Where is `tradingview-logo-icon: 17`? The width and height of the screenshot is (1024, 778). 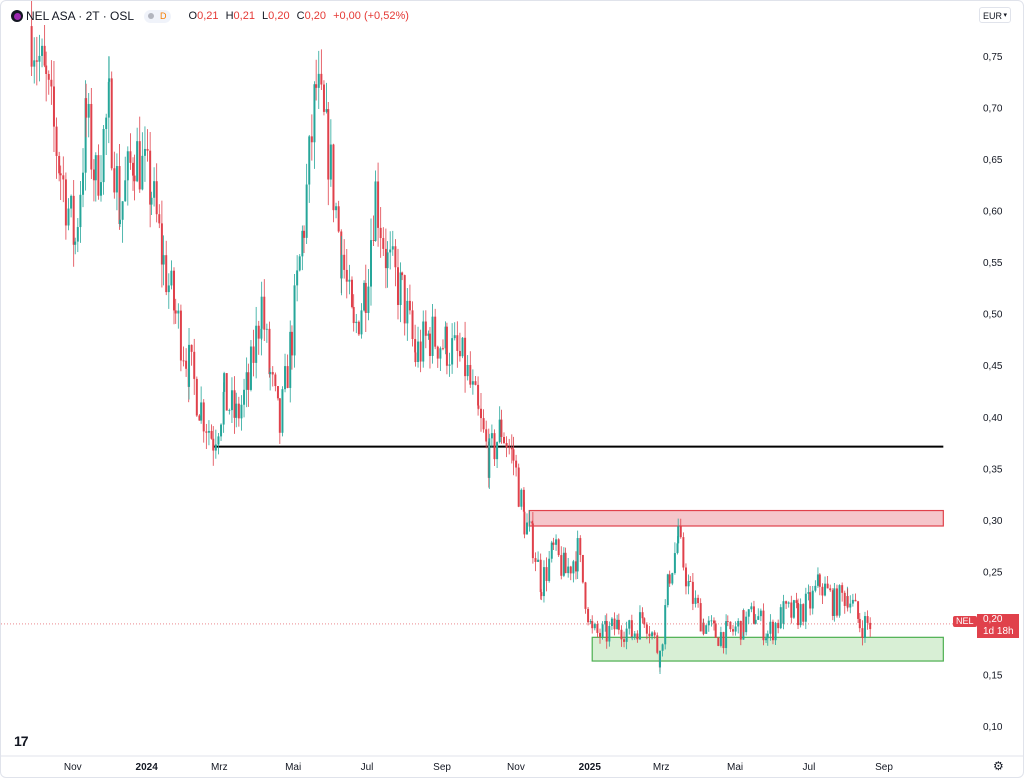 tradingview-logo-icon: 17 is located at coordinates (21, 741).